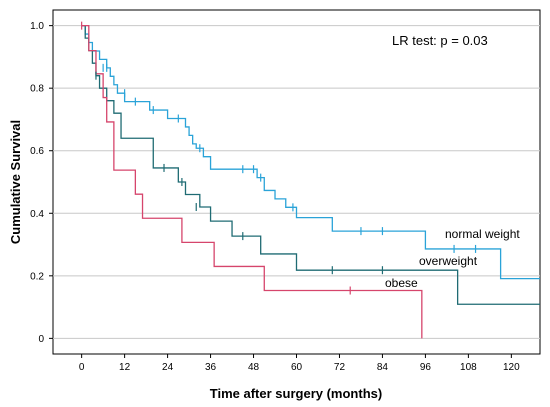 The width and height of the screenshot is (550, 407). I want to click on y-tick-label: 0, so click(41, 339).